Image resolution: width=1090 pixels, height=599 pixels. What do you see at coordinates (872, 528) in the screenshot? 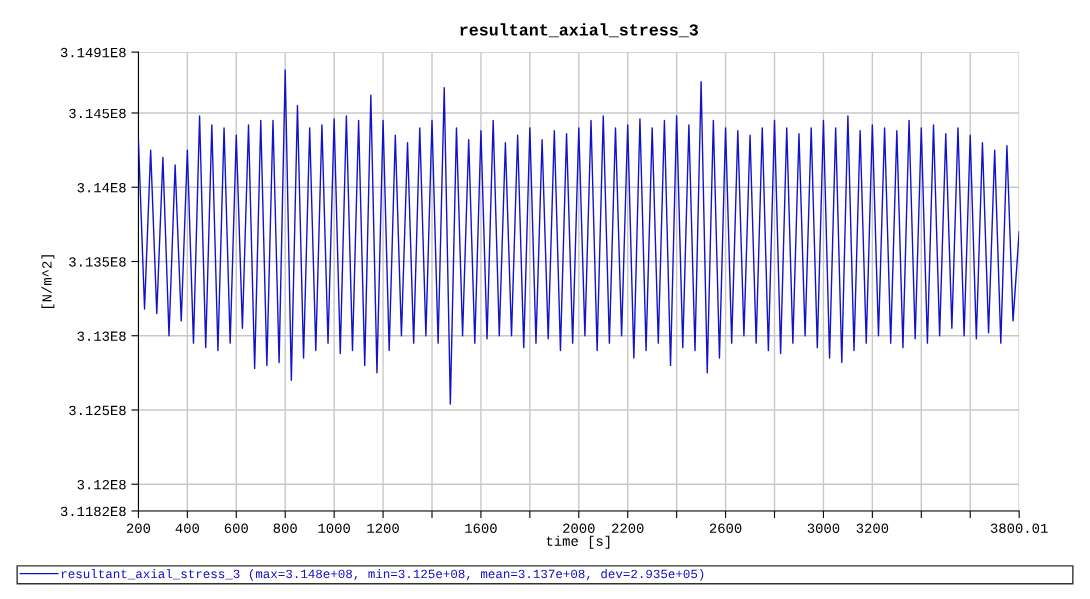
I see `x-tick-label: 3200` at bounding box center [872, 528].